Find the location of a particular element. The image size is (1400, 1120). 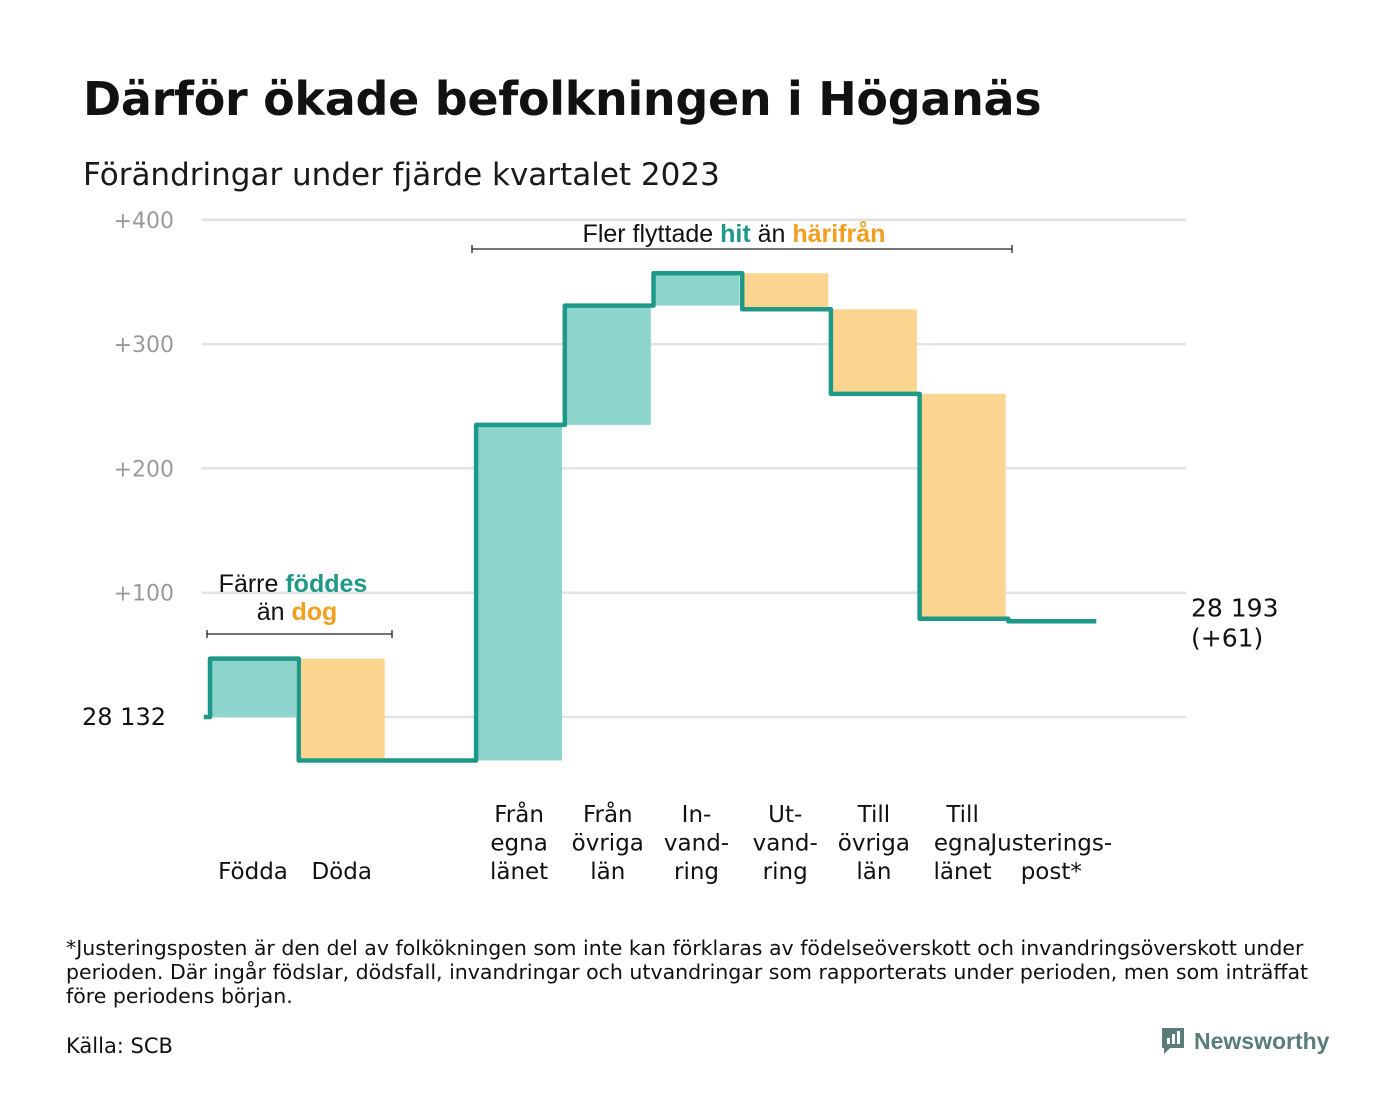

start-value-label: 28 132 is located at coordinates (124, 717).